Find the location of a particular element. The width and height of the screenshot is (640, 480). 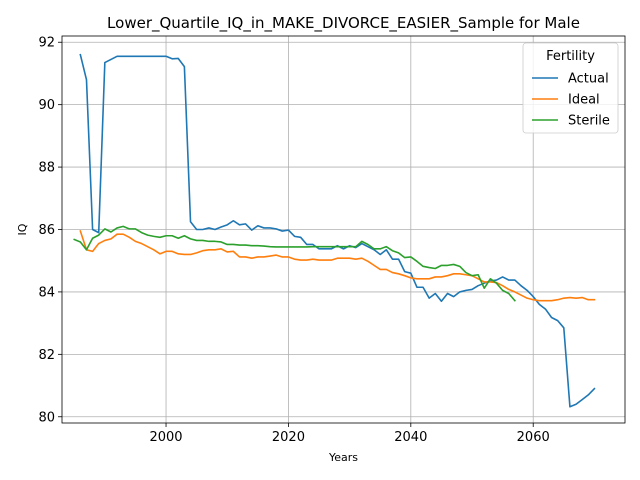

series-line-ideal is located at coordinates (337, 266).